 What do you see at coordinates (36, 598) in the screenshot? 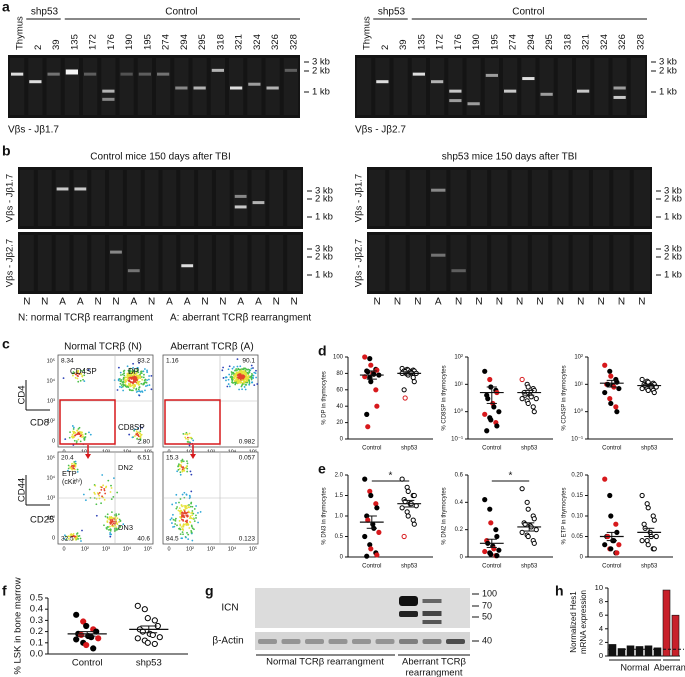
I see `label: 0.5` at bounding box center [36, 598].